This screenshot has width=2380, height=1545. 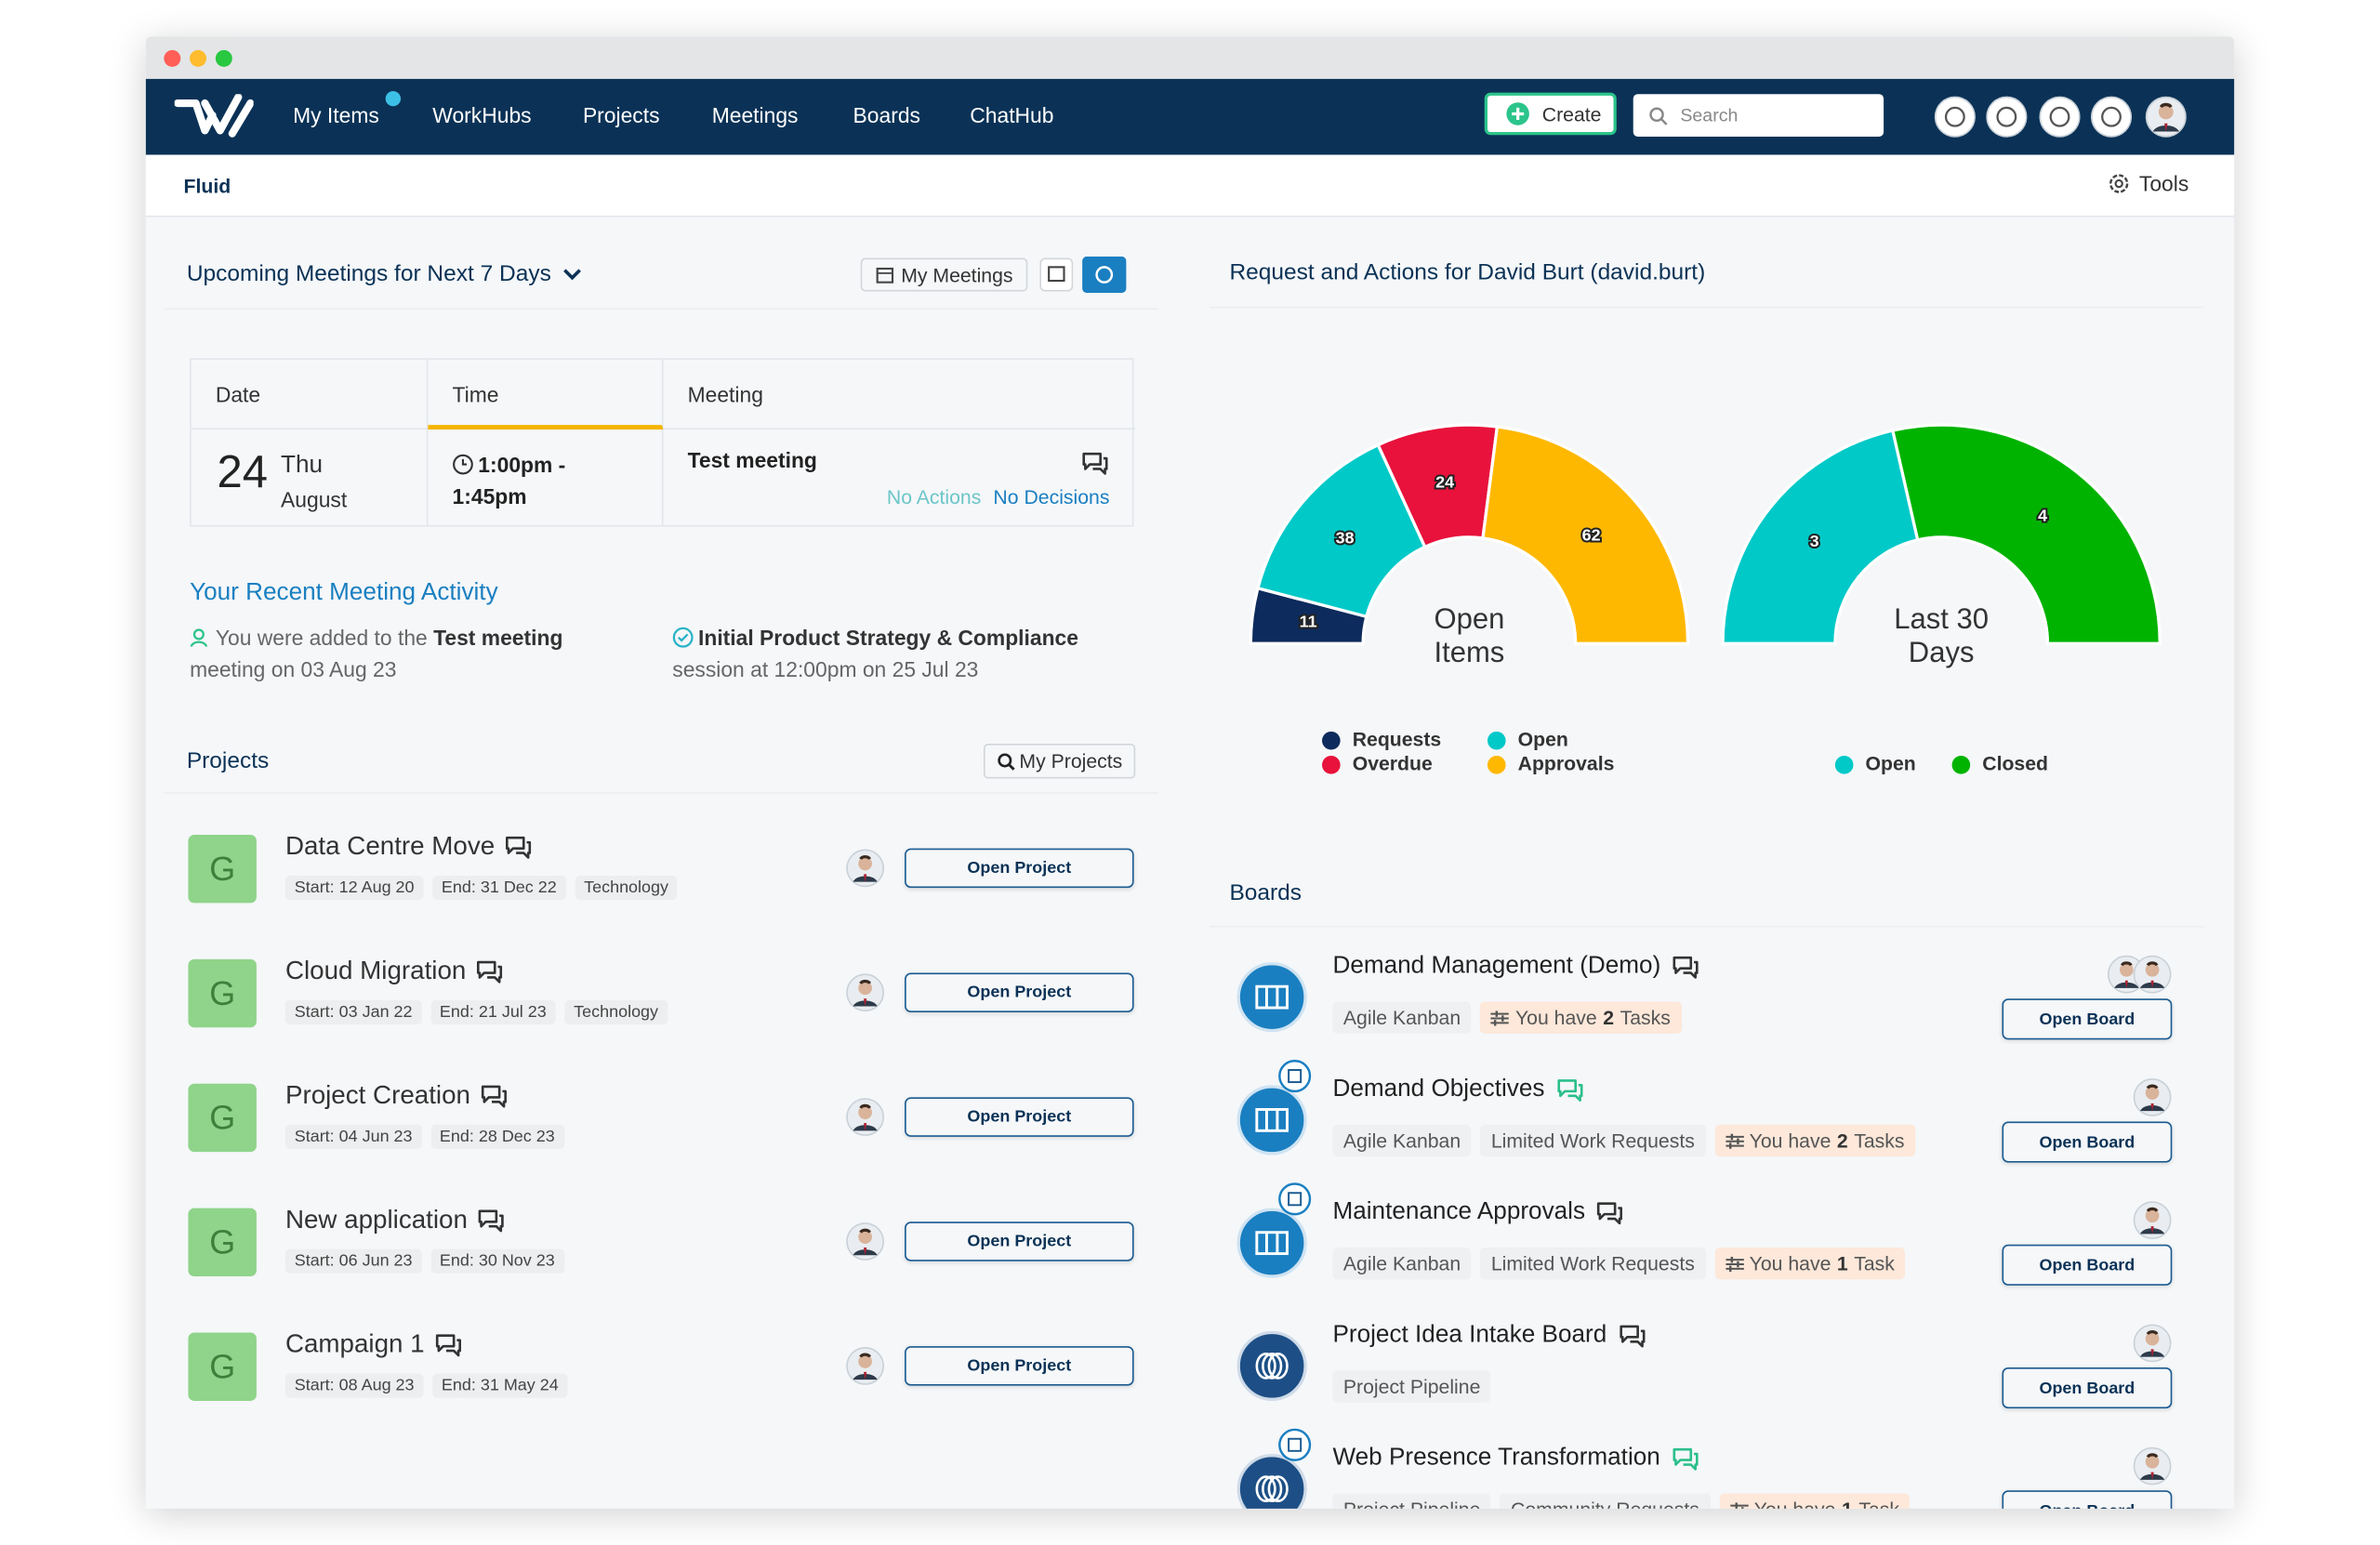 I want to click on data-label: 11, so click(x=1308, y=622).